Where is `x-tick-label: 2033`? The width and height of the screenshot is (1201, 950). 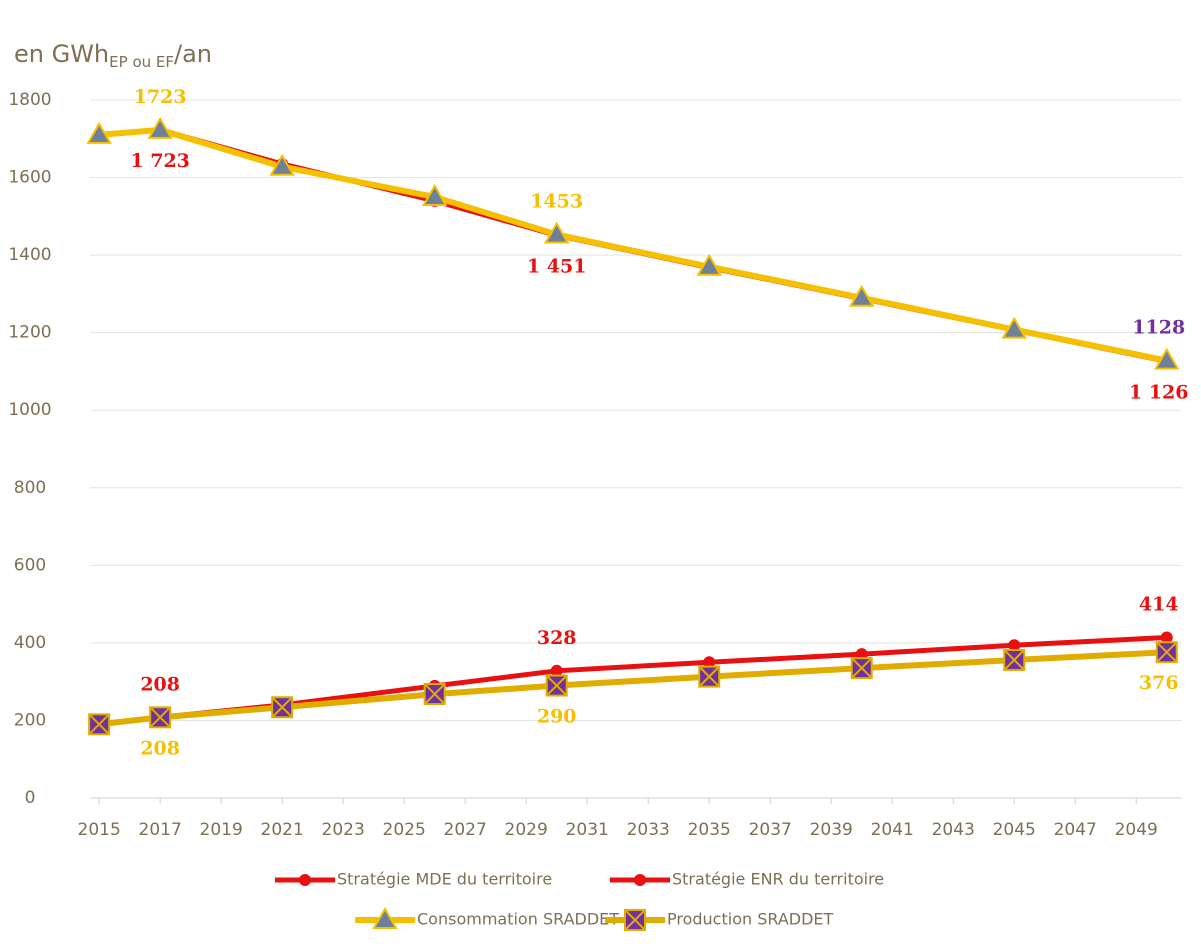
x-tick-label: 2033 is located at coordinates (648, 830).